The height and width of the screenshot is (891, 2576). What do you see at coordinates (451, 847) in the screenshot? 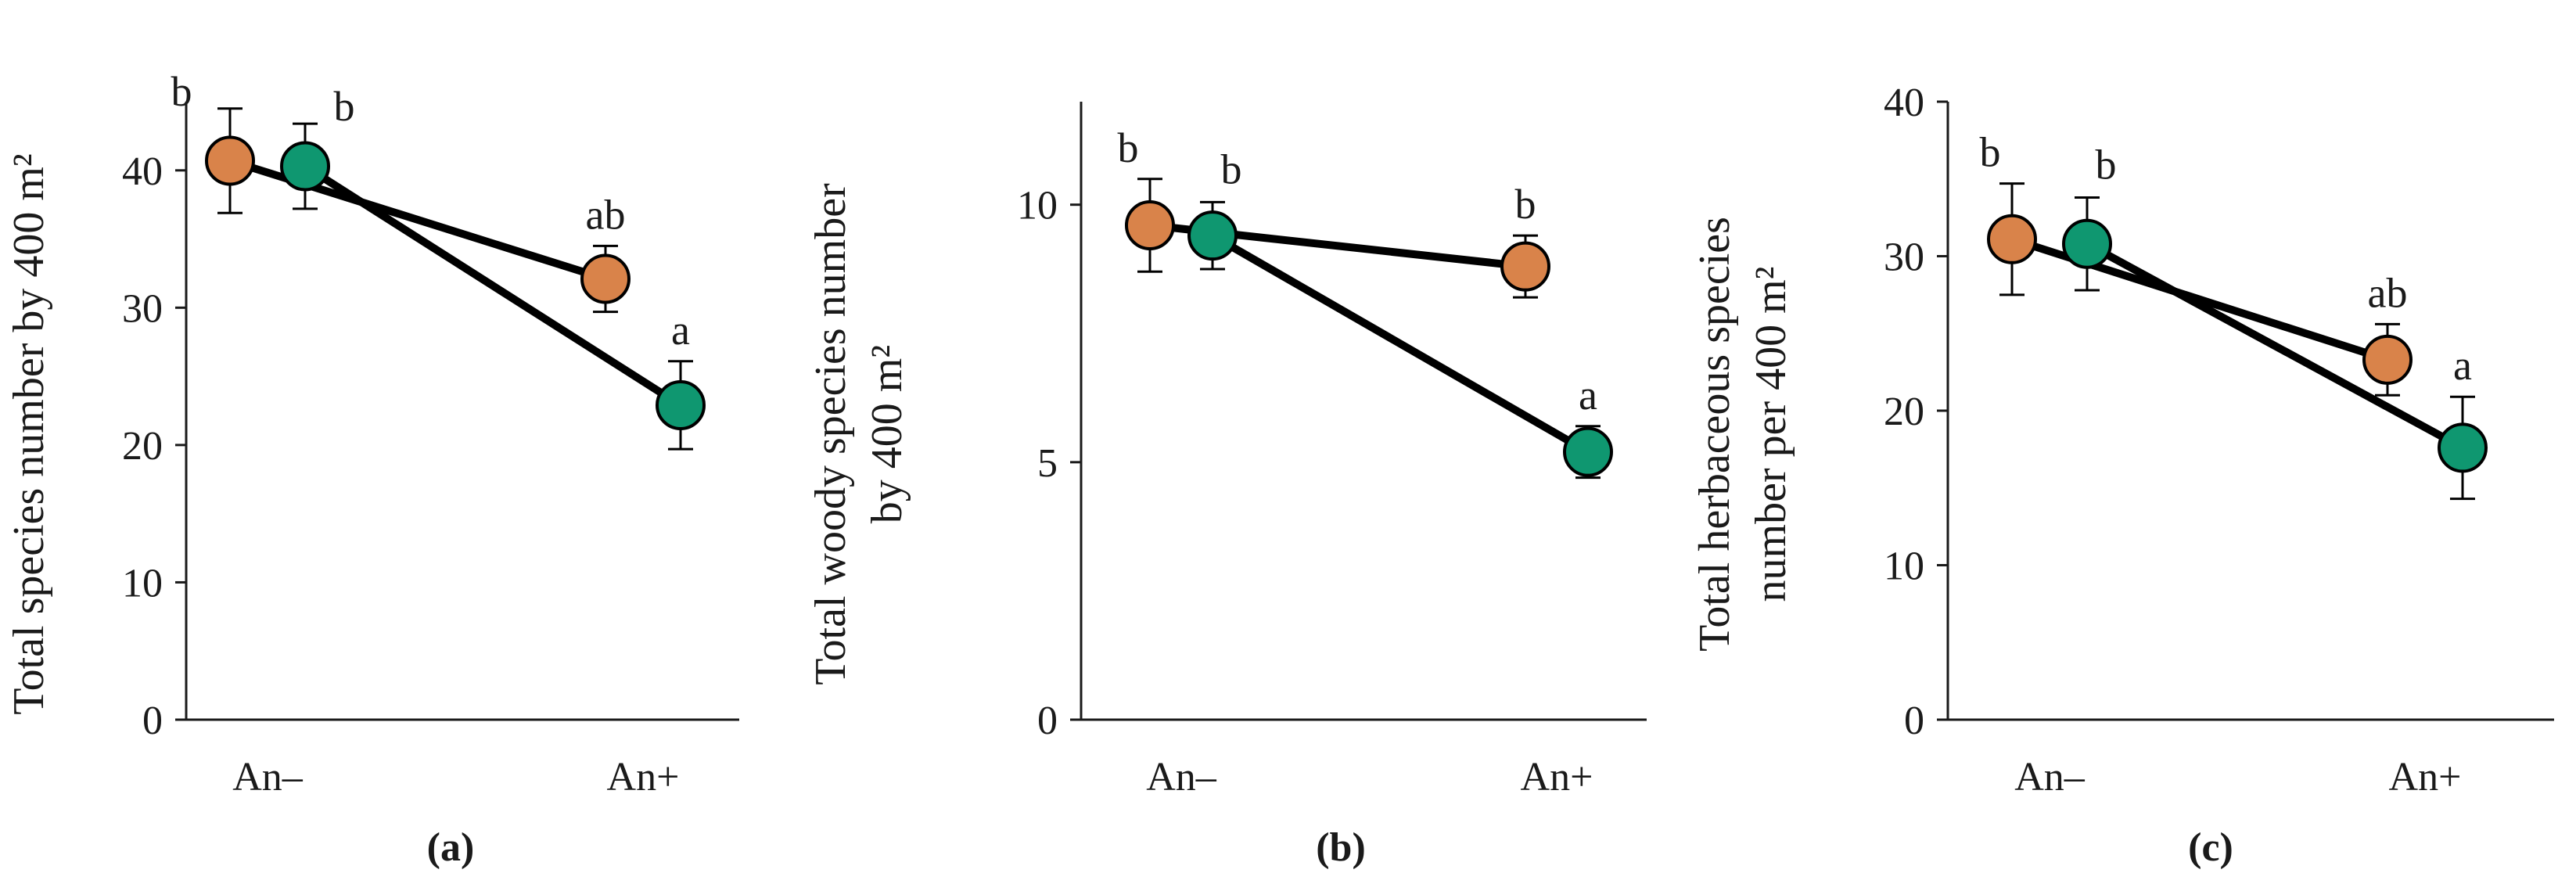
I see `panel-label: (a)` at bounding box center [451, 847].